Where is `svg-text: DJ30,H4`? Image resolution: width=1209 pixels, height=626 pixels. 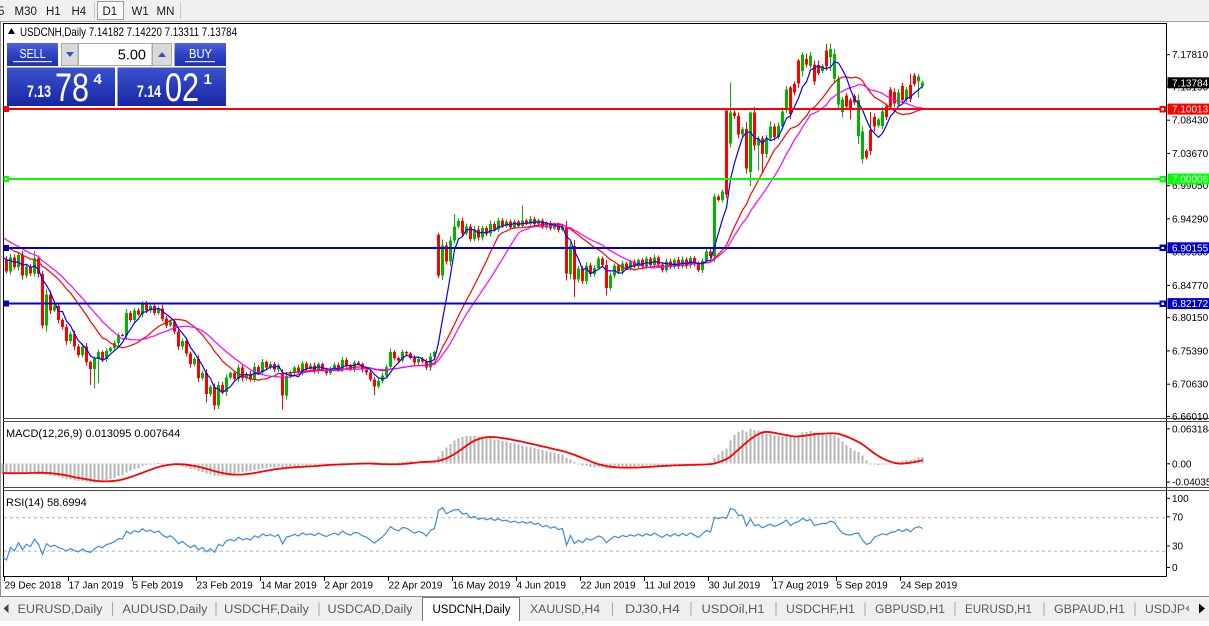
svg-text: DJ30,H4 is located at coordinates (653, 610).